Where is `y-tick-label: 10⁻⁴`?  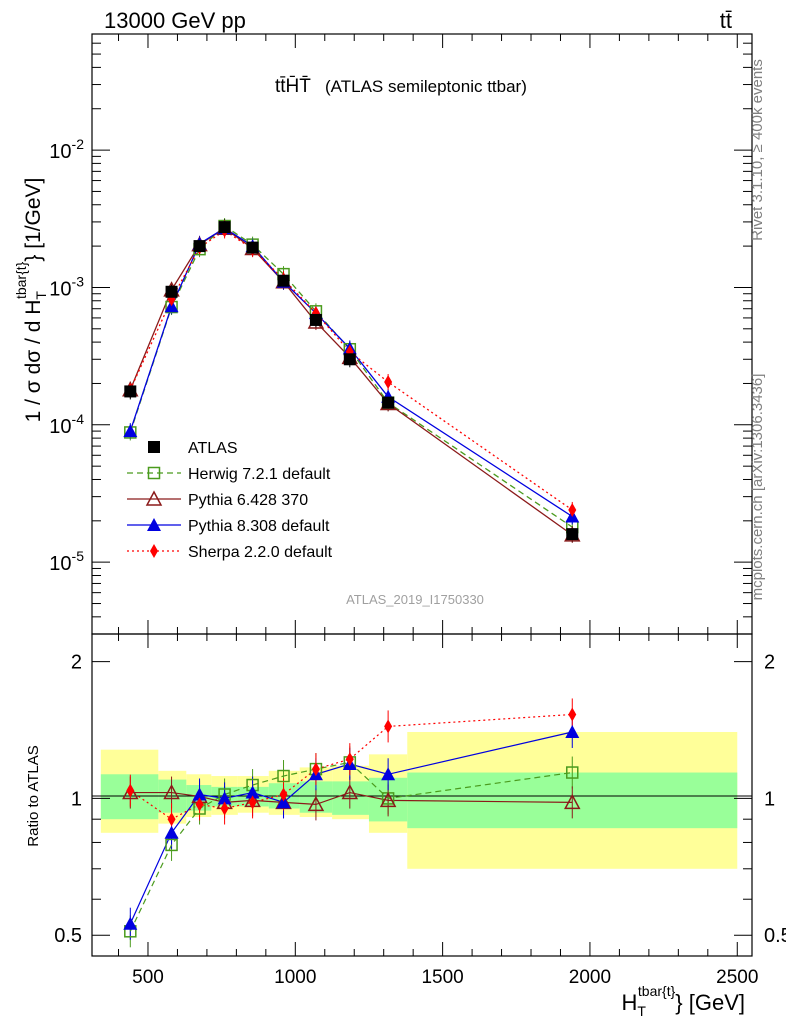 y-tick-label: 10⁻⁴ is located at coordinates (66, 424).